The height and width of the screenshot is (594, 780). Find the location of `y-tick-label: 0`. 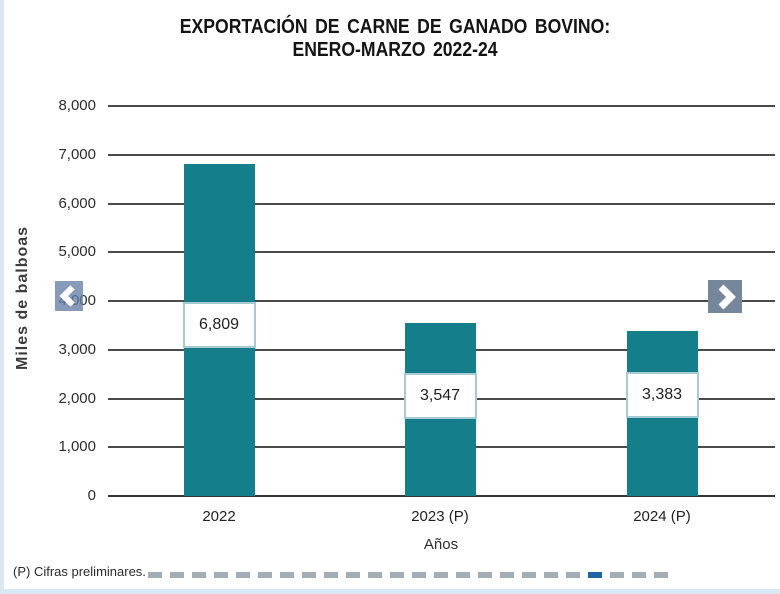

y-tick-label: 0 is located at coordinates (91, 495).